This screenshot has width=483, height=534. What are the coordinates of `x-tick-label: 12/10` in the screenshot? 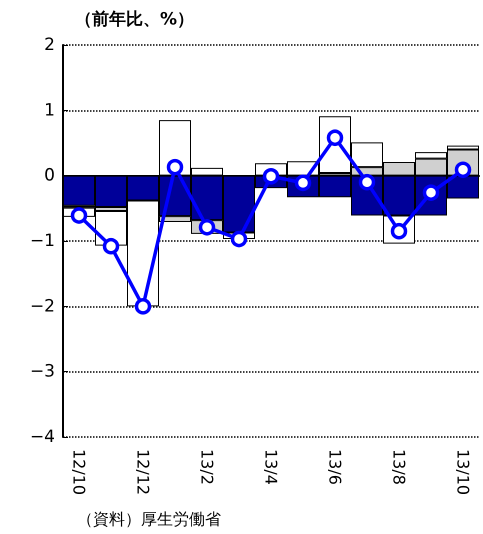 It's located at (79, 472).